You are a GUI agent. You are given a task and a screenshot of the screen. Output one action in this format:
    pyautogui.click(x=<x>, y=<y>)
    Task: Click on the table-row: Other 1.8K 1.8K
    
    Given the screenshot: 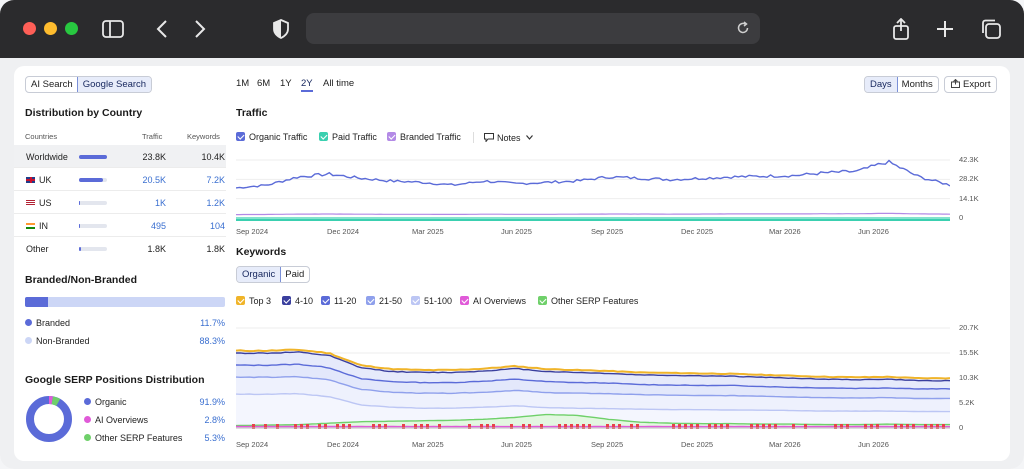 What is the action you would take?
    pyautogui.click(x=120, y=248)
    